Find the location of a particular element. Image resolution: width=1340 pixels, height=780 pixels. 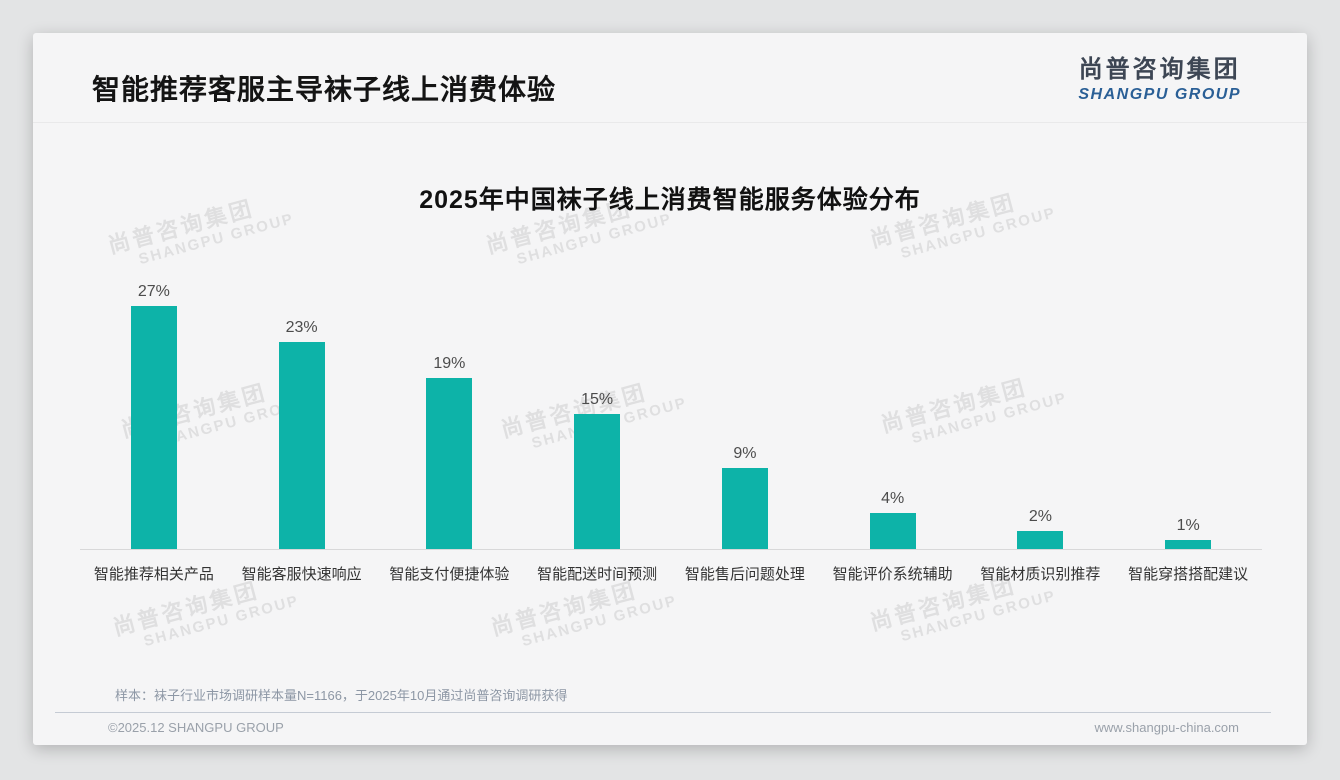

bar-column: 2% is located at coordinates (1041, 528).